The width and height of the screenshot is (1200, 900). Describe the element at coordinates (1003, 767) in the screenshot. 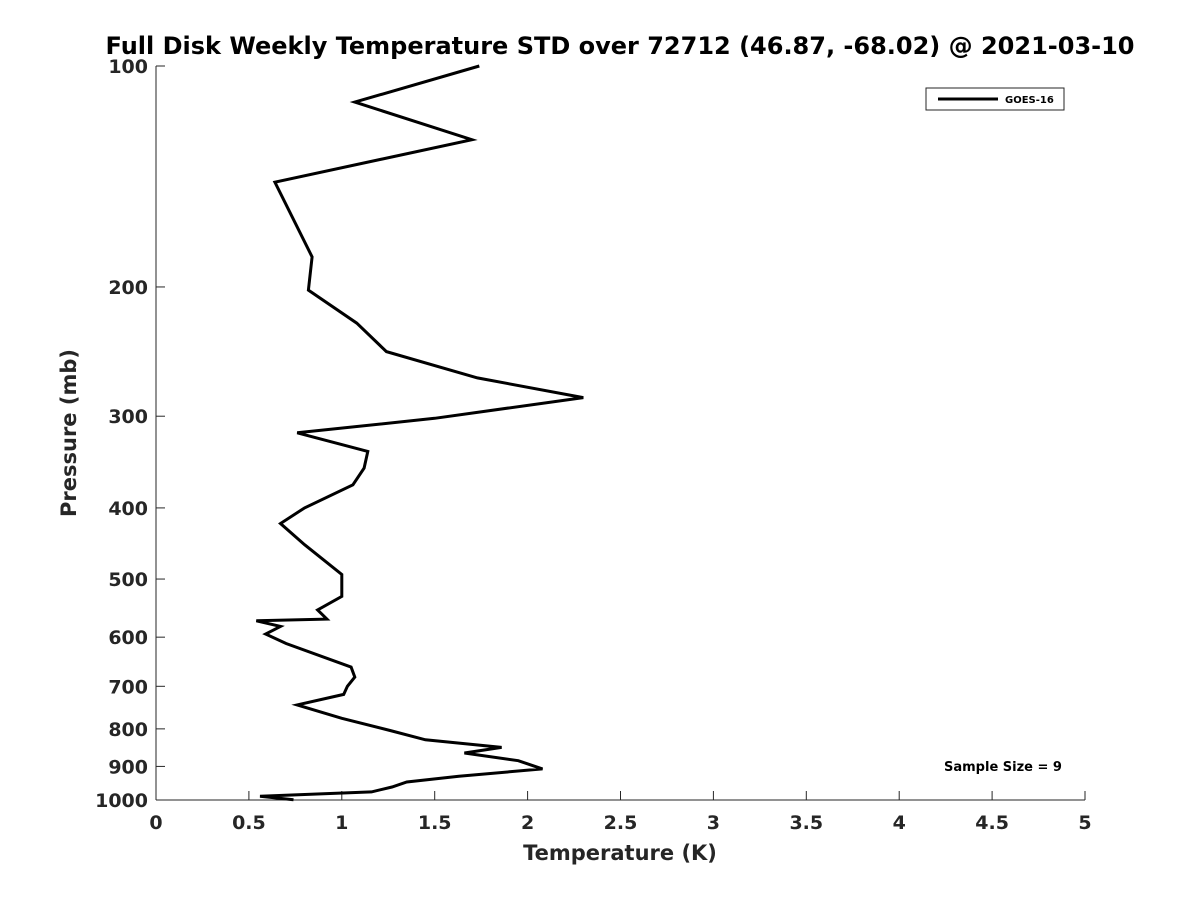

I see `sample-size-annotation: Sample Size = 9` at that location.